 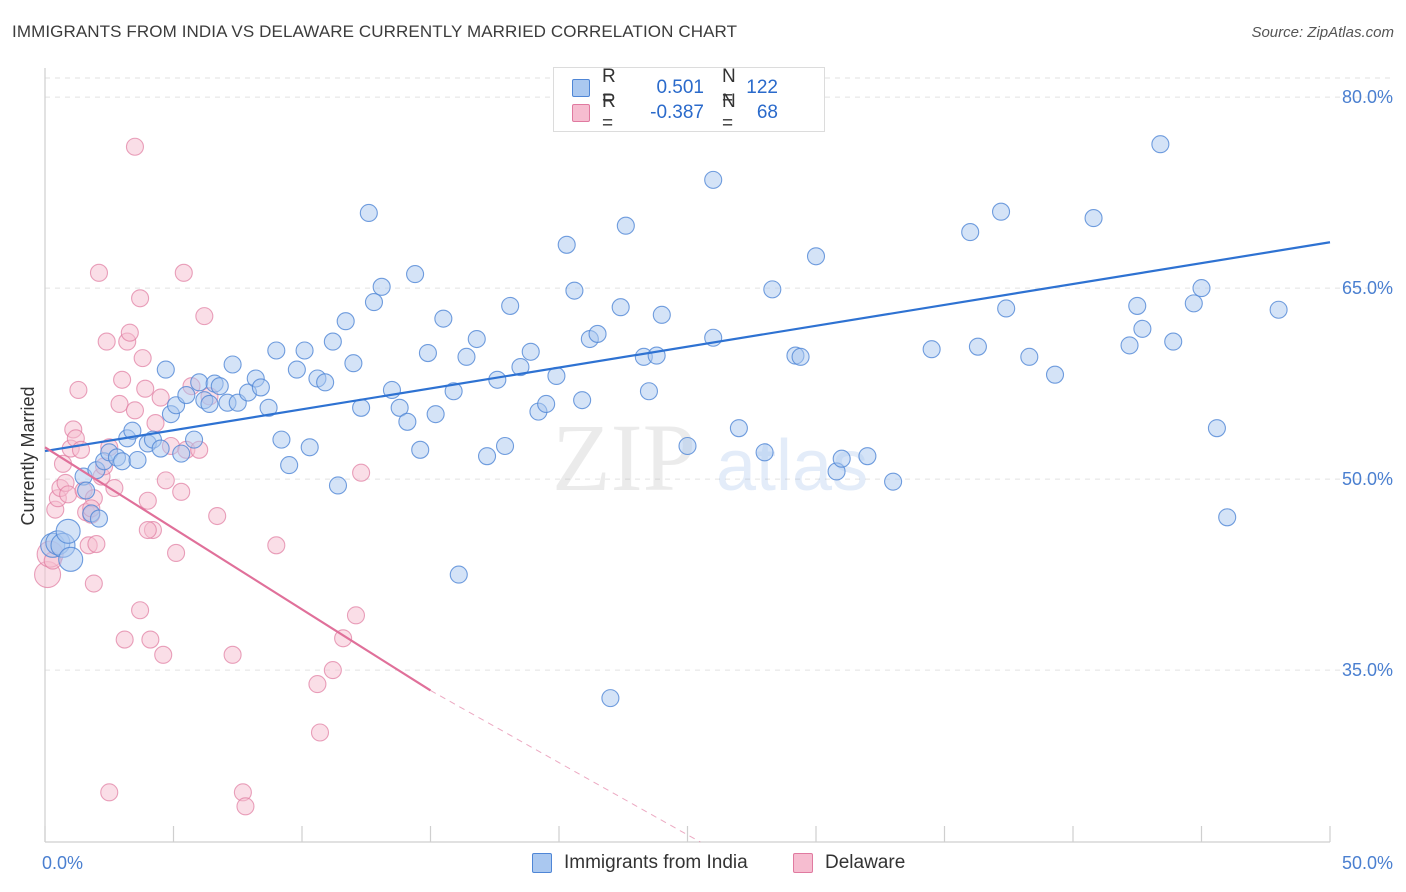 What do you see at coordinates (609, 112) in the screenshot?
I see `r-label: R =` at bounding box center [609, 112].